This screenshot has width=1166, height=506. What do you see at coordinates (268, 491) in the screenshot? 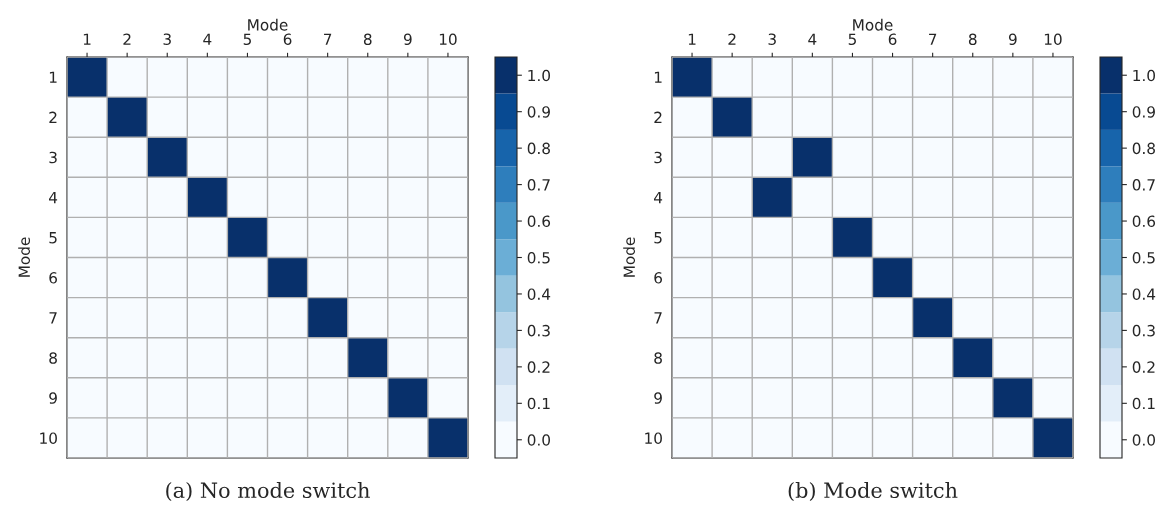
I see `text: (a) No mode switch` at bounding box center [268, 491].